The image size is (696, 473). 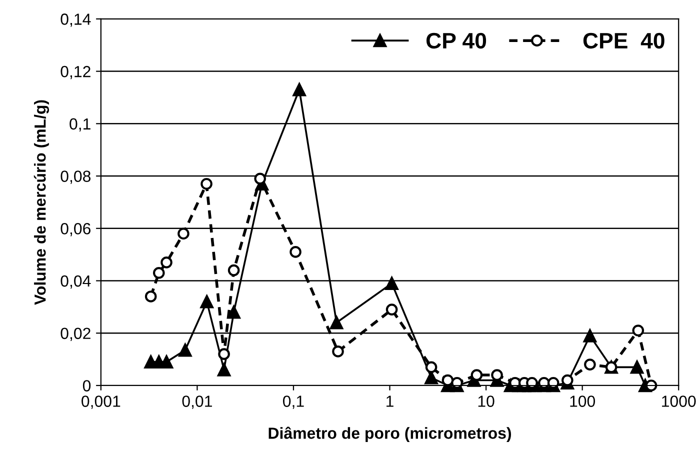 I want to click on y-tick-label: 0, so click(x=86, y=386).